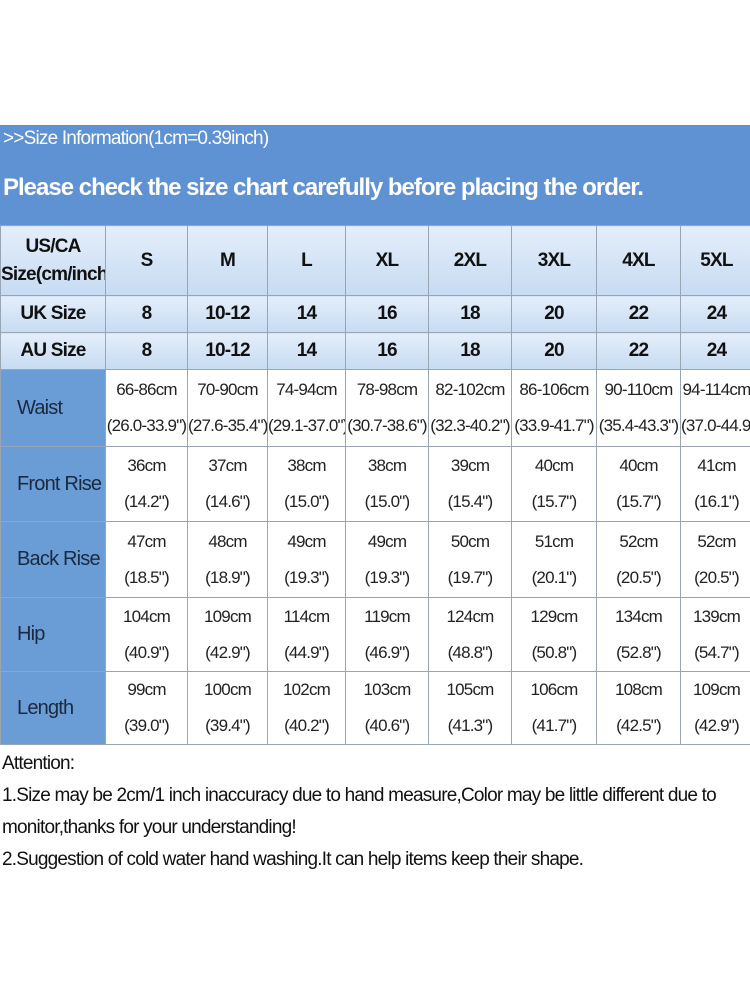  Describe the element at coordinates (227, 351) in the screenshot. I see `size-cell: 10-12` at that location.